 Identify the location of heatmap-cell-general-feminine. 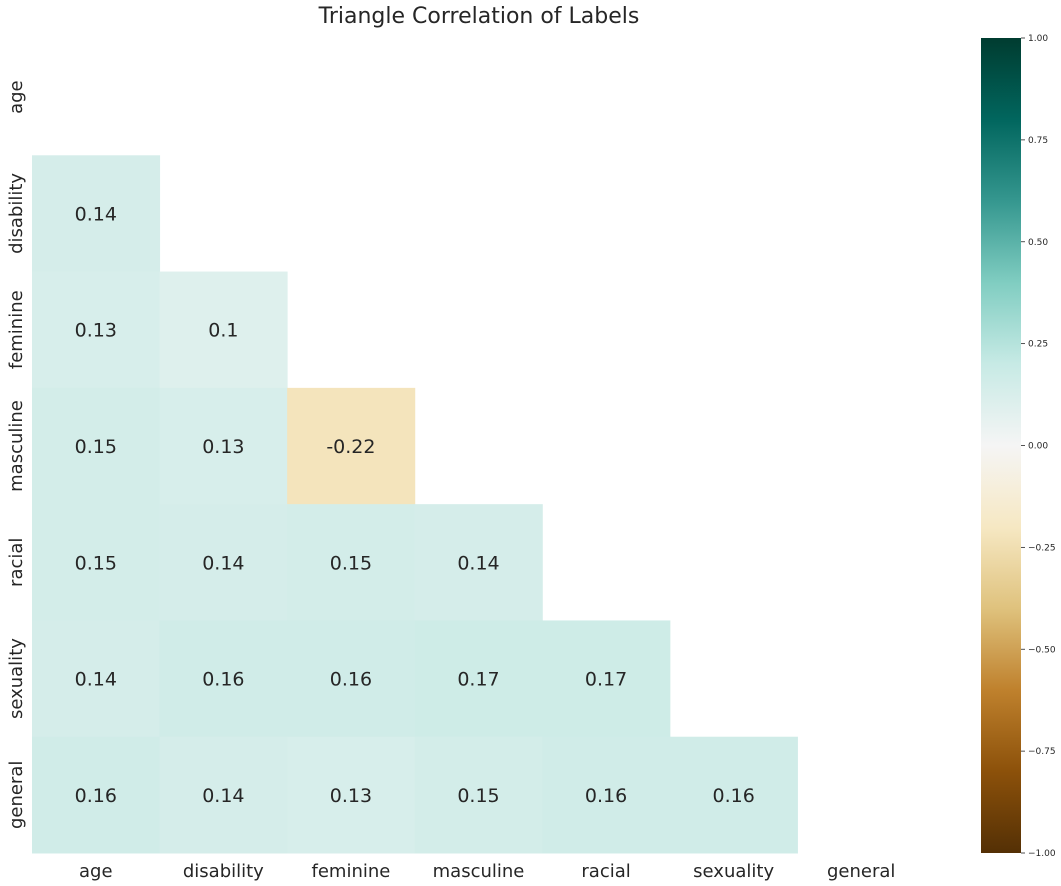
(351, 795).